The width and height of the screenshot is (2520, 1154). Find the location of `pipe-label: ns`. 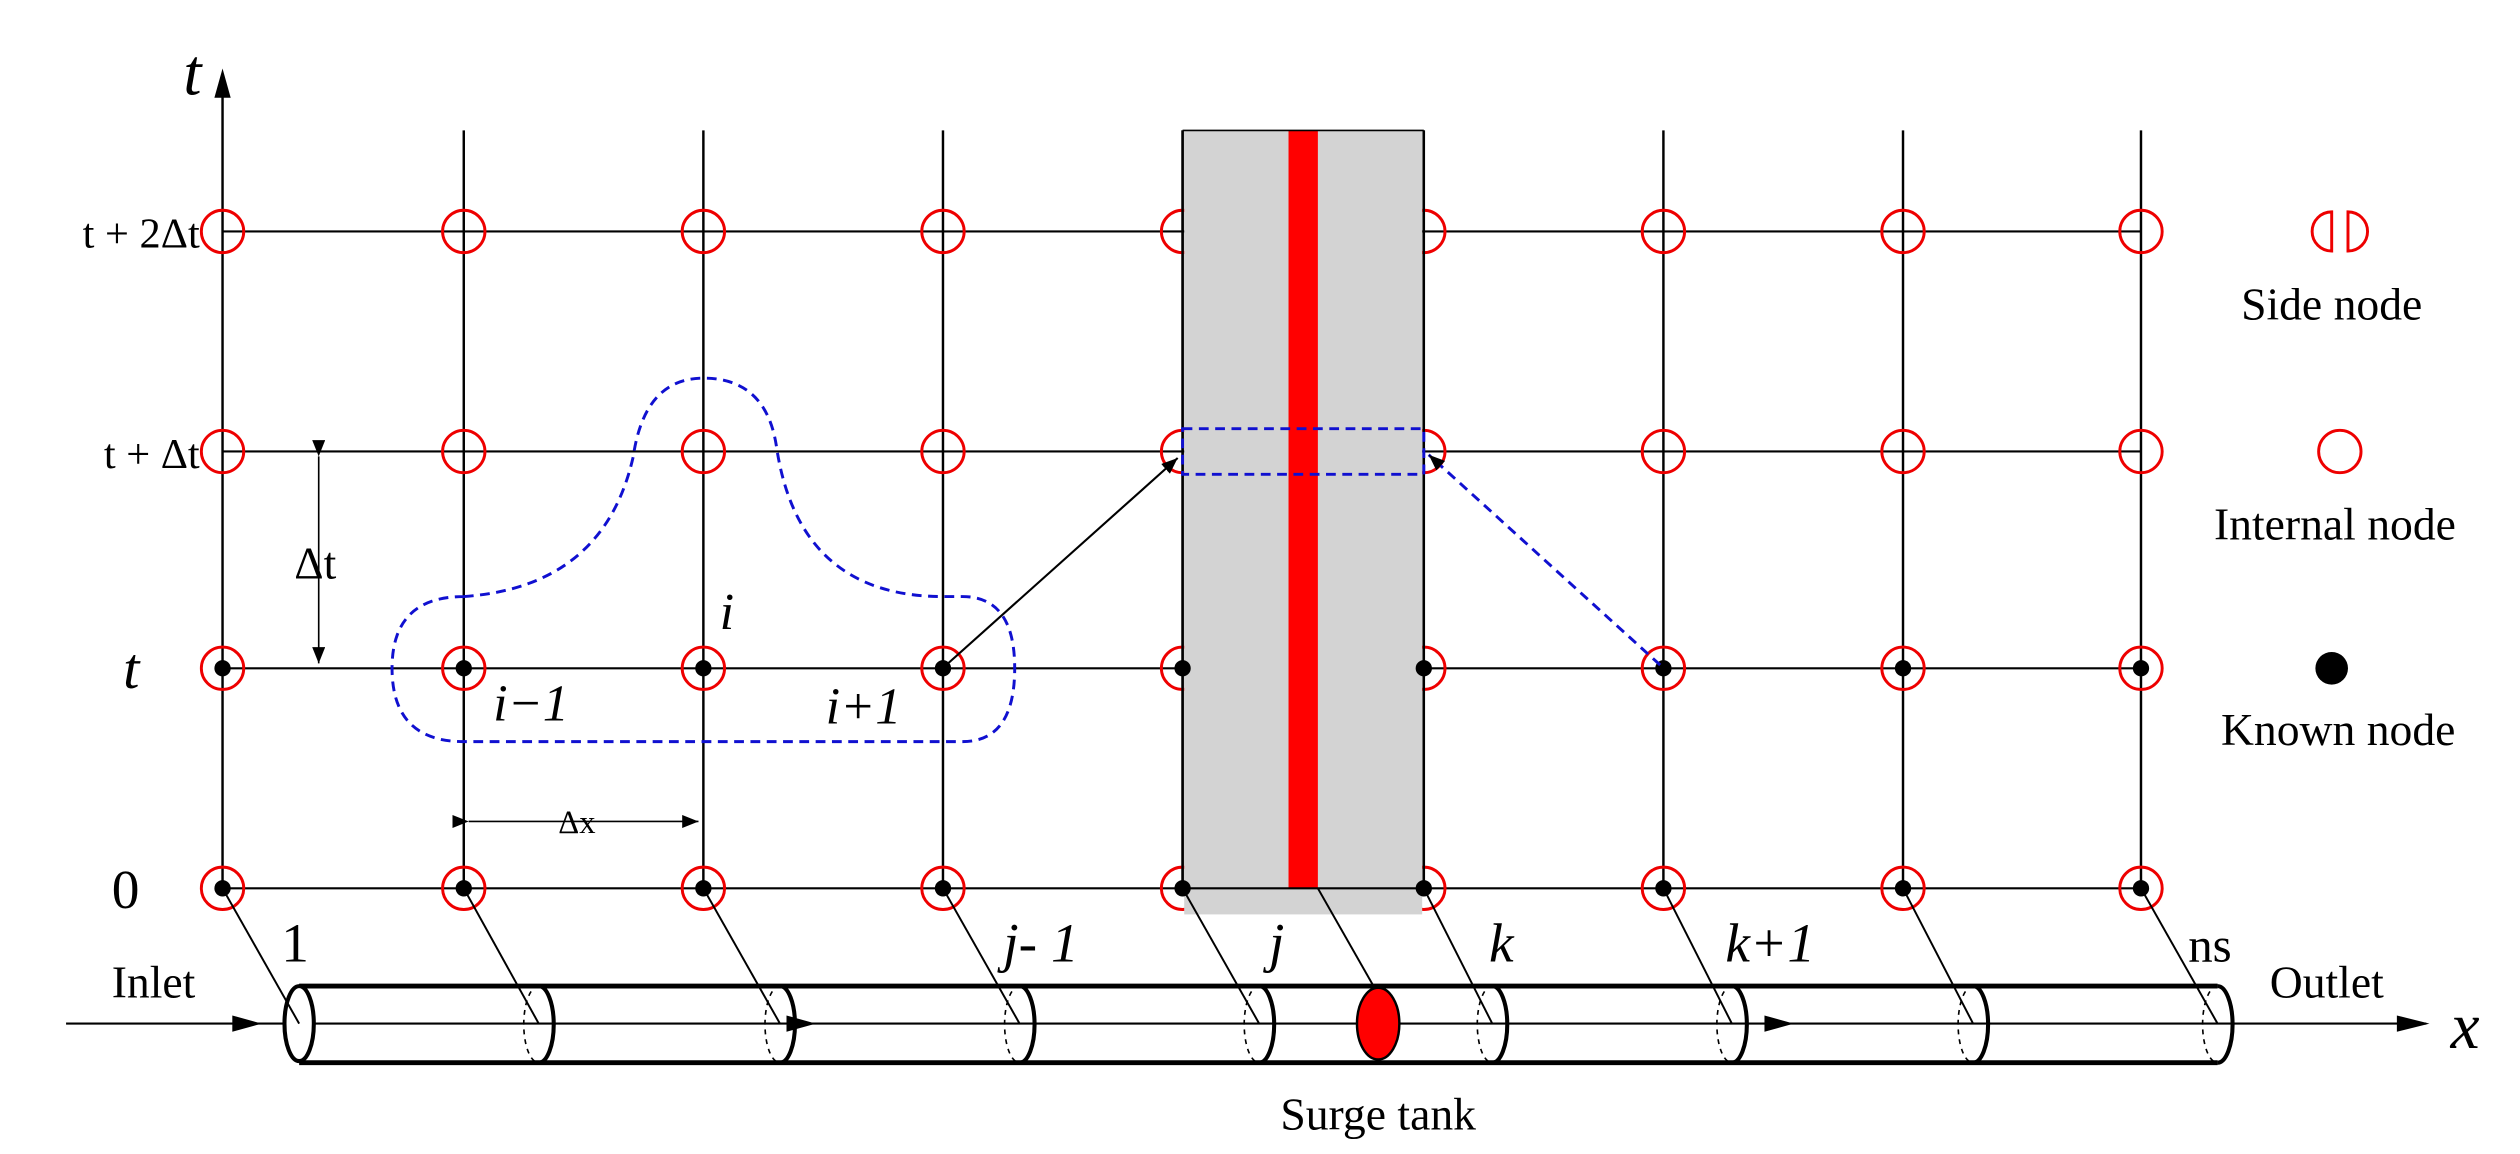

pipe-label: ns is located at coordinates (2209, 945).